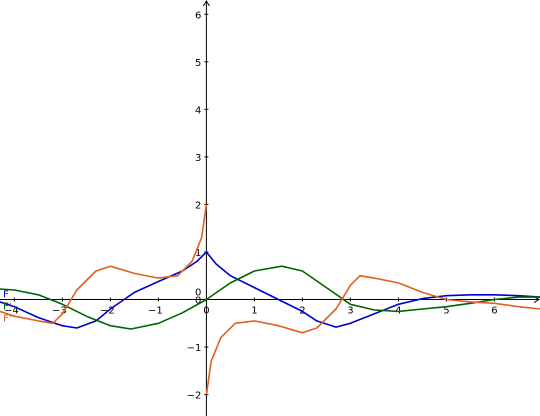  What do you see at coordinates (254, 311) in the screenshot?
I see `x-tick-label: 1` at bounding box center [254, 311].